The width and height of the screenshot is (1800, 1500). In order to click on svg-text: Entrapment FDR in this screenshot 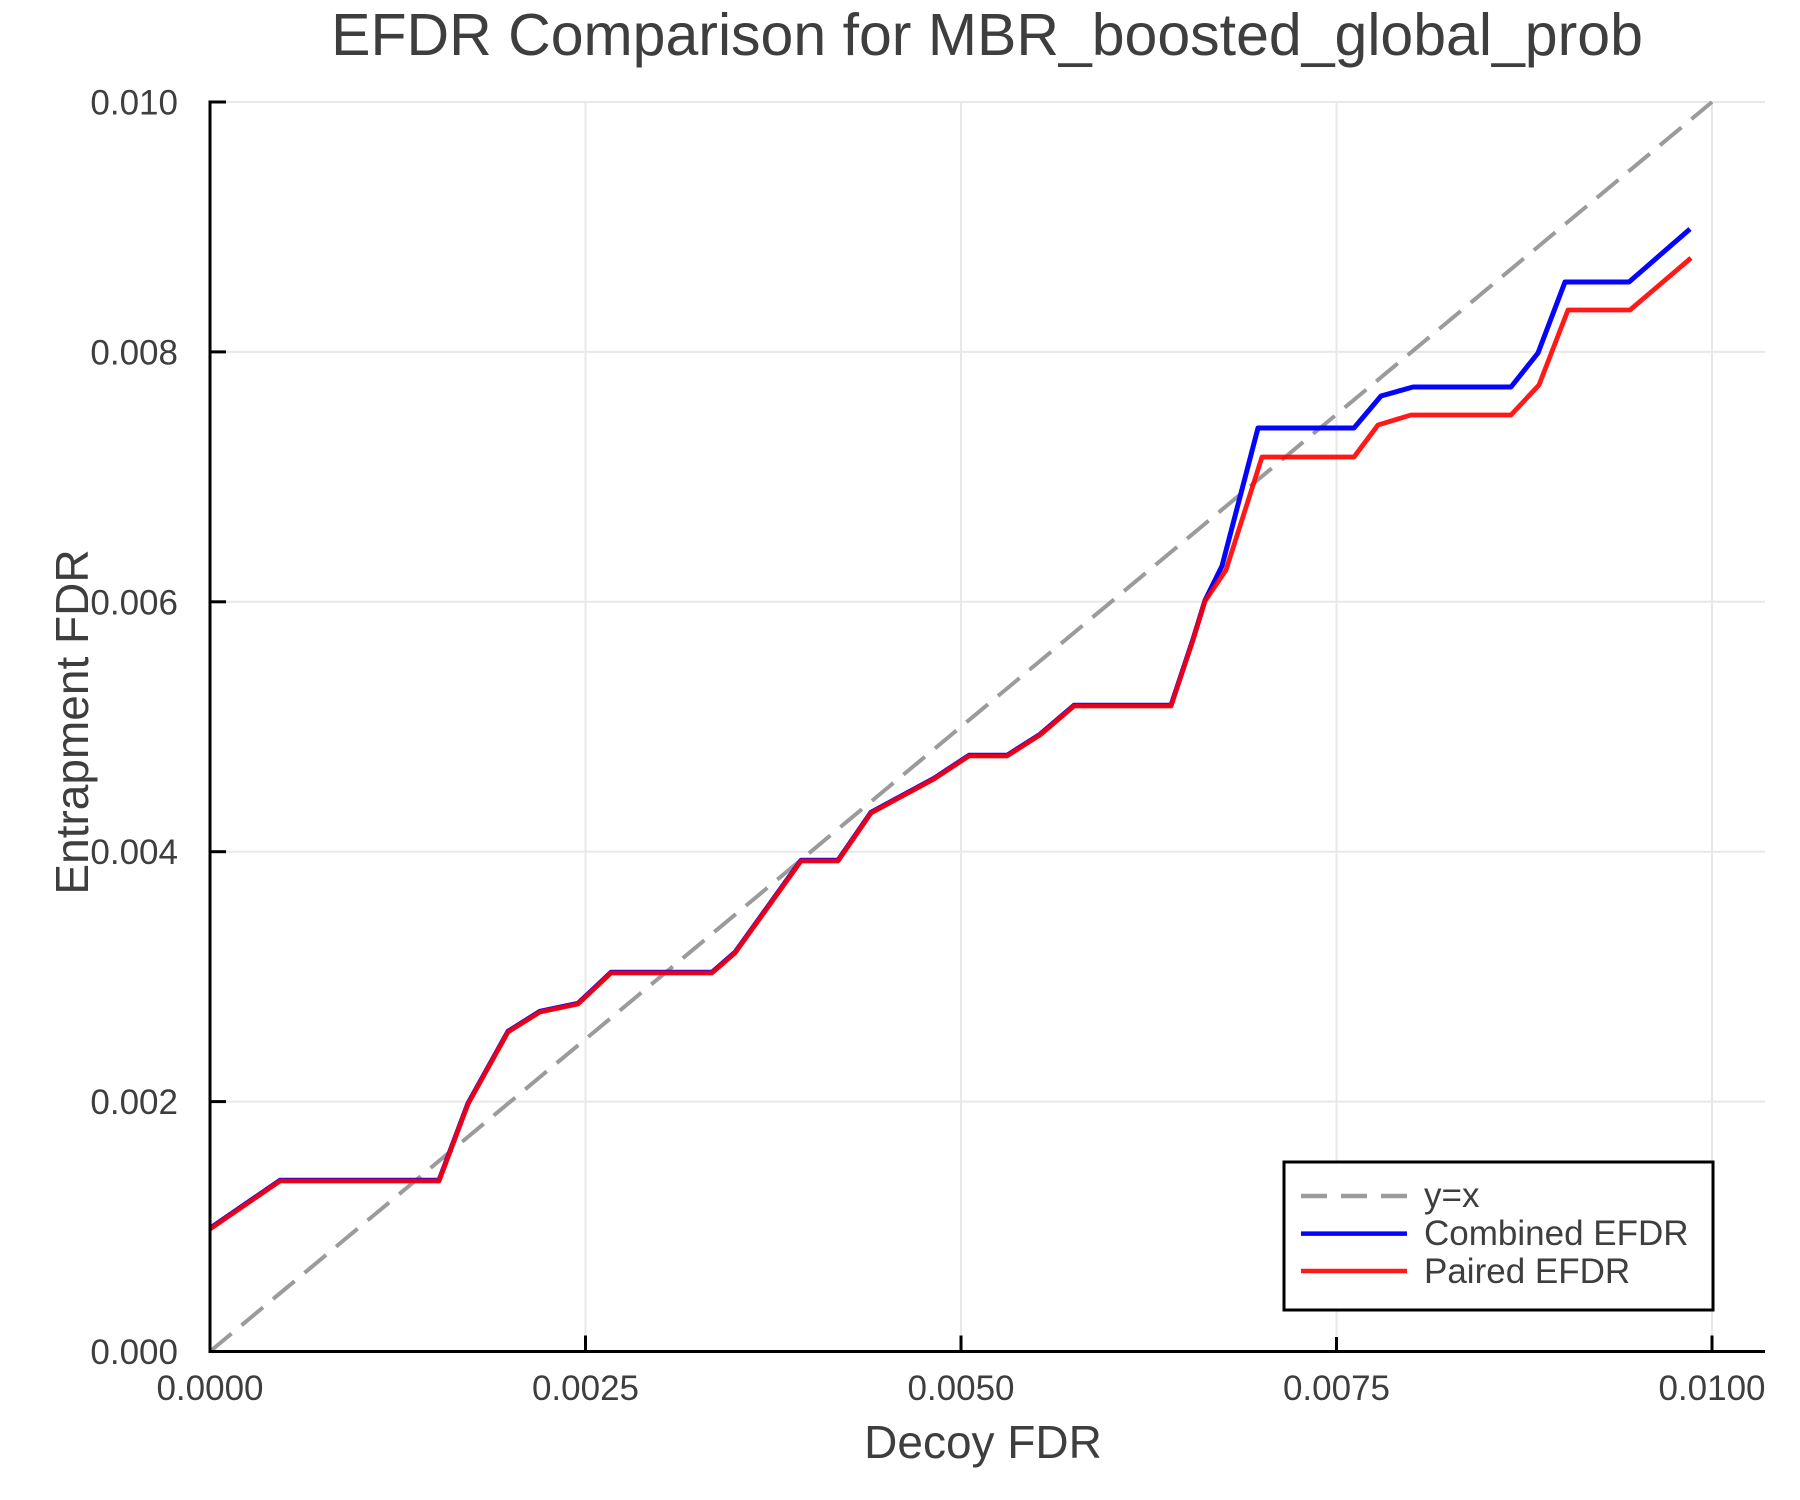, I will do `click(72, 721)`.